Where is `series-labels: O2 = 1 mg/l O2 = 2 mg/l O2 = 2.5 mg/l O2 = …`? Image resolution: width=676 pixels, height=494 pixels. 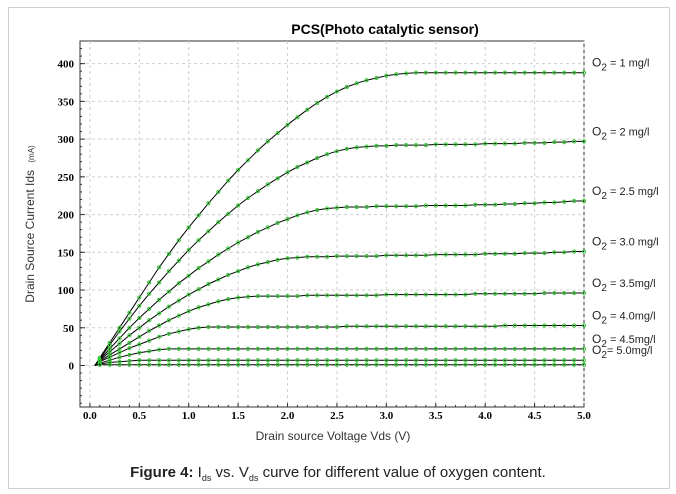
series-labels: O2 = 1 mg/l O2 = 2 mg/l O2 = 2.5 mg/l O2 = … is located at coordinates (625, 209).